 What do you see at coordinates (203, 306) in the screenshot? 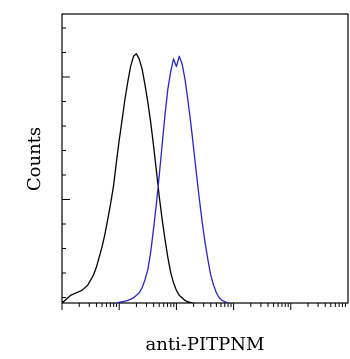
I see `x-axis-ticks` at bounding box center [203, 306].